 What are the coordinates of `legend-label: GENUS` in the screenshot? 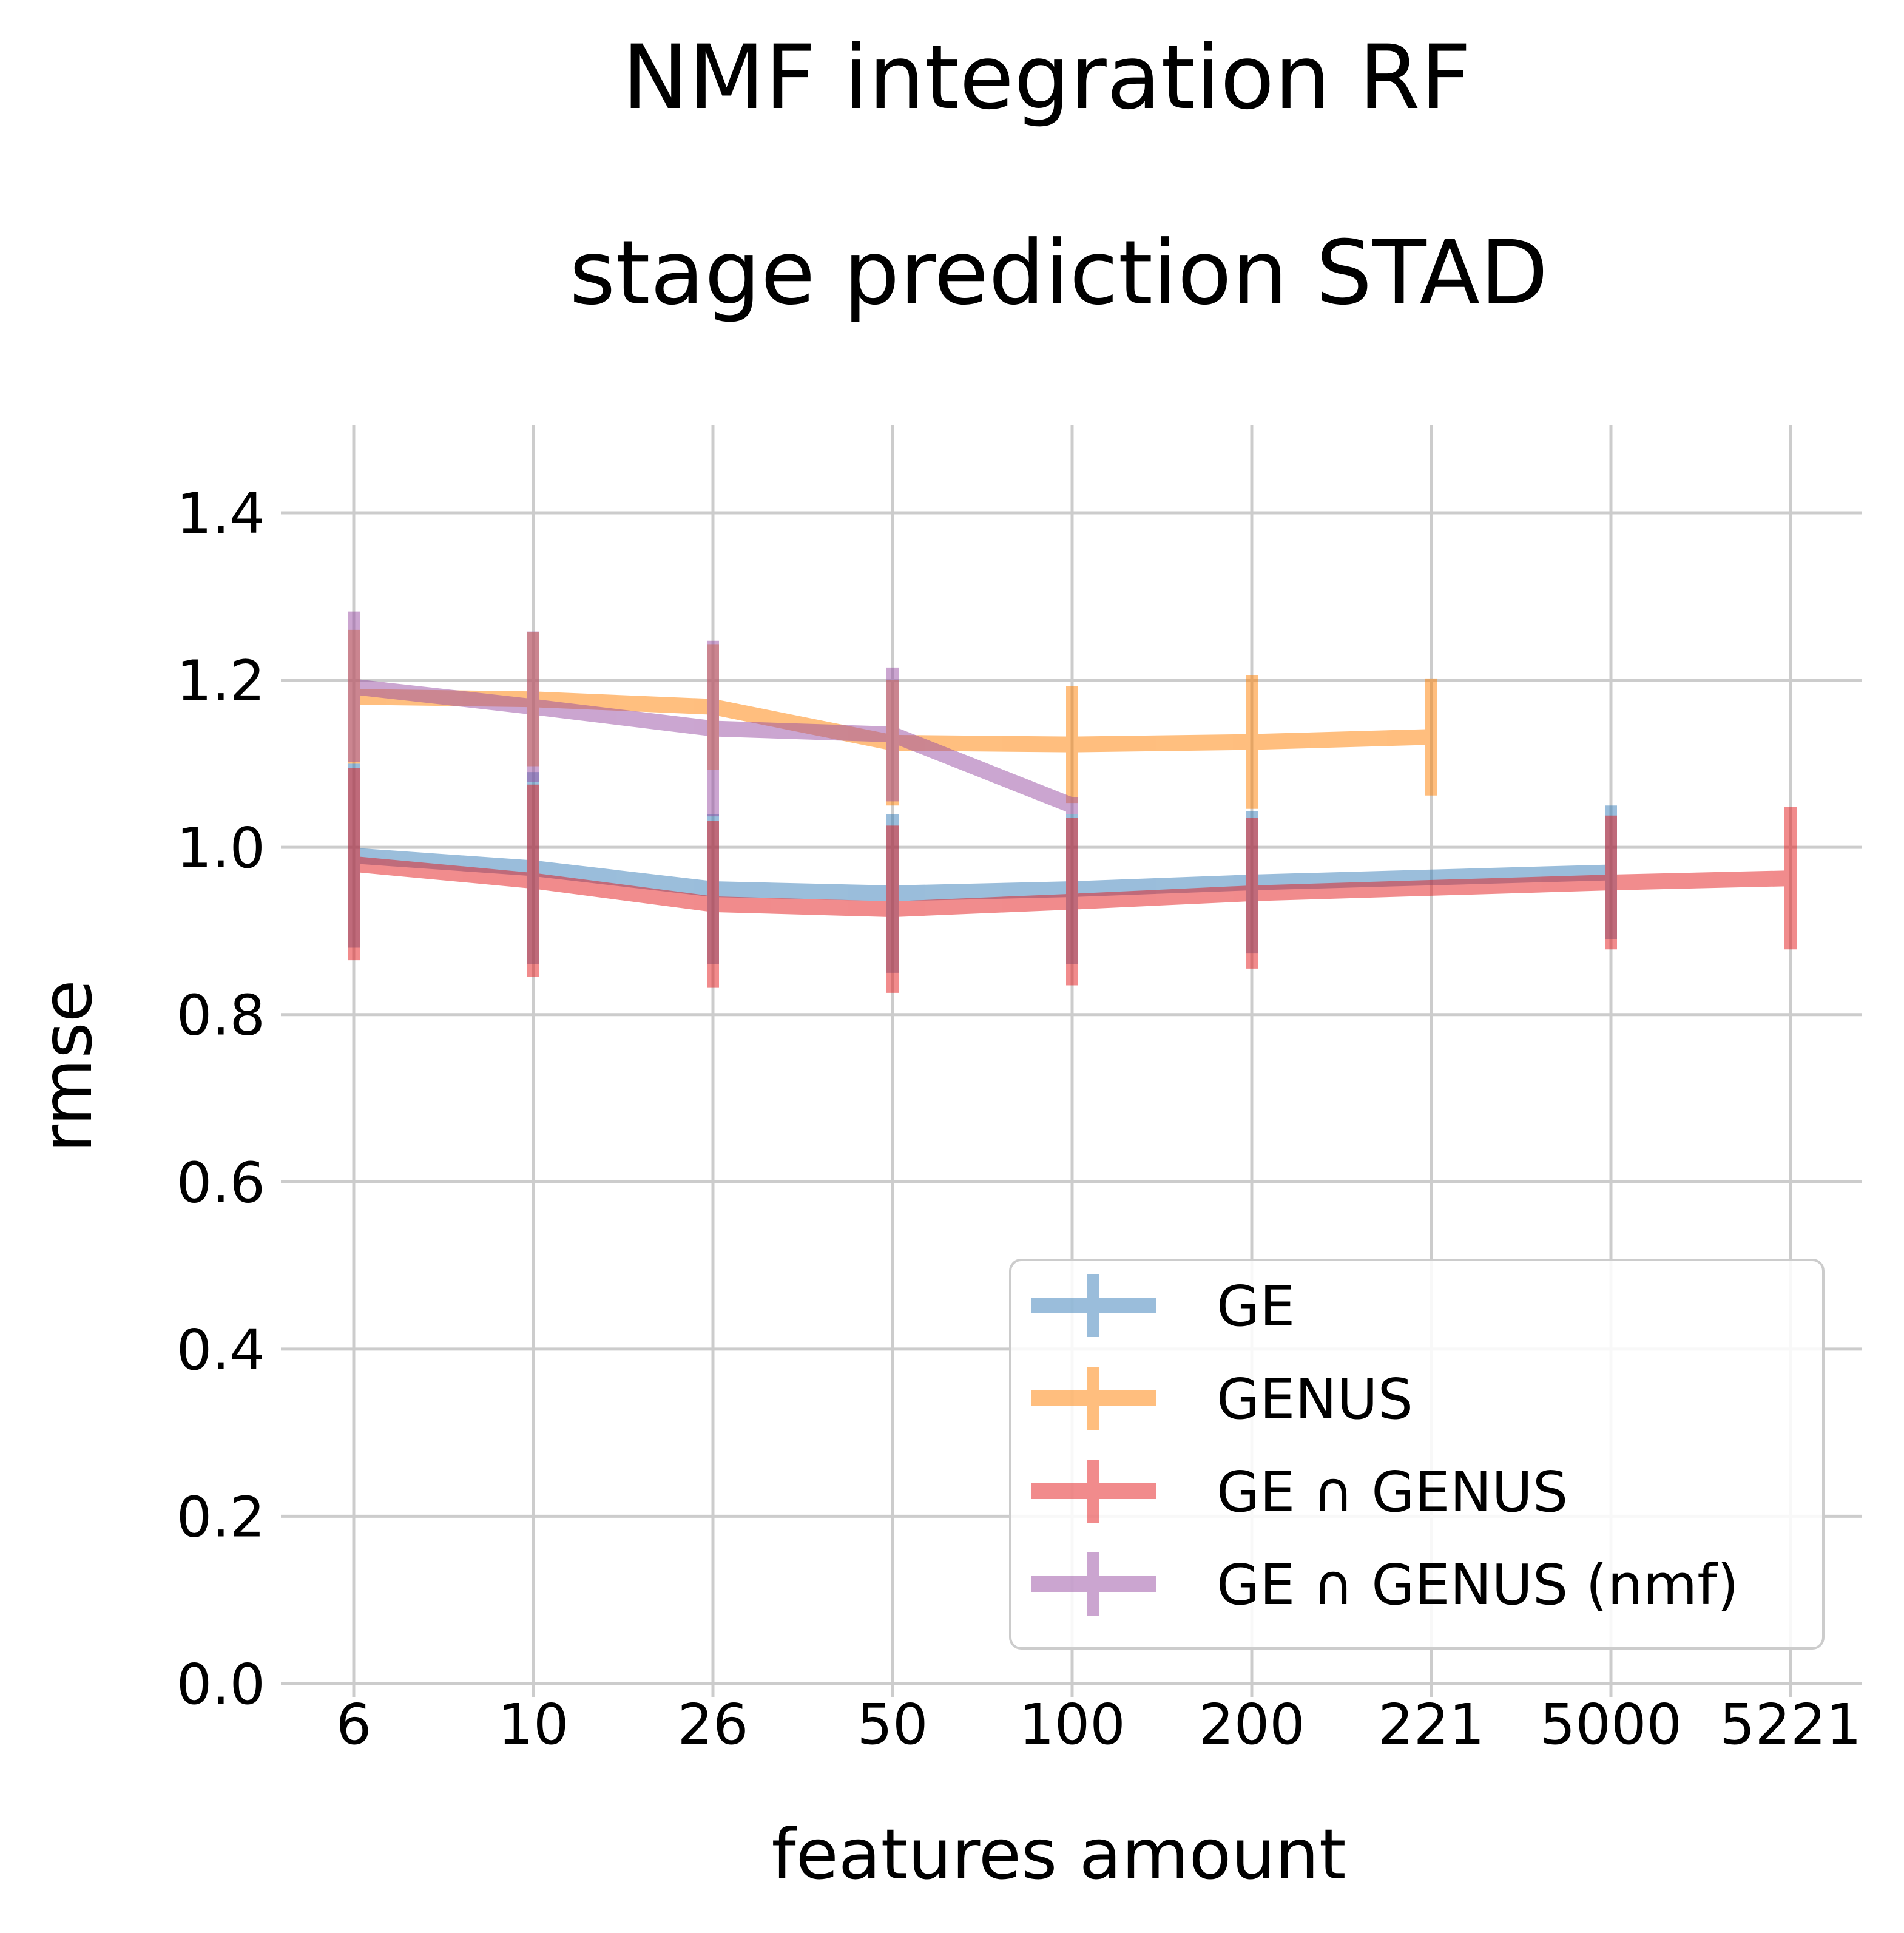 It's located at (1315, 1399).